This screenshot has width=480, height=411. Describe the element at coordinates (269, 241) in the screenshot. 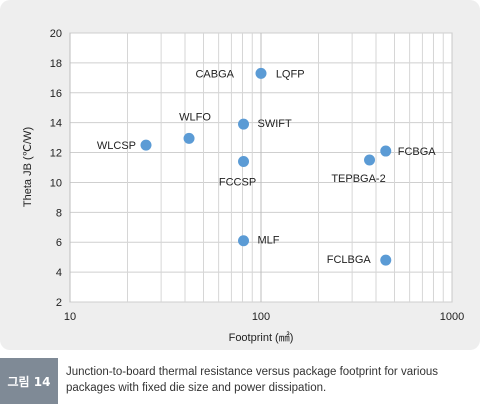

I see `point-label: MLF` at that location.